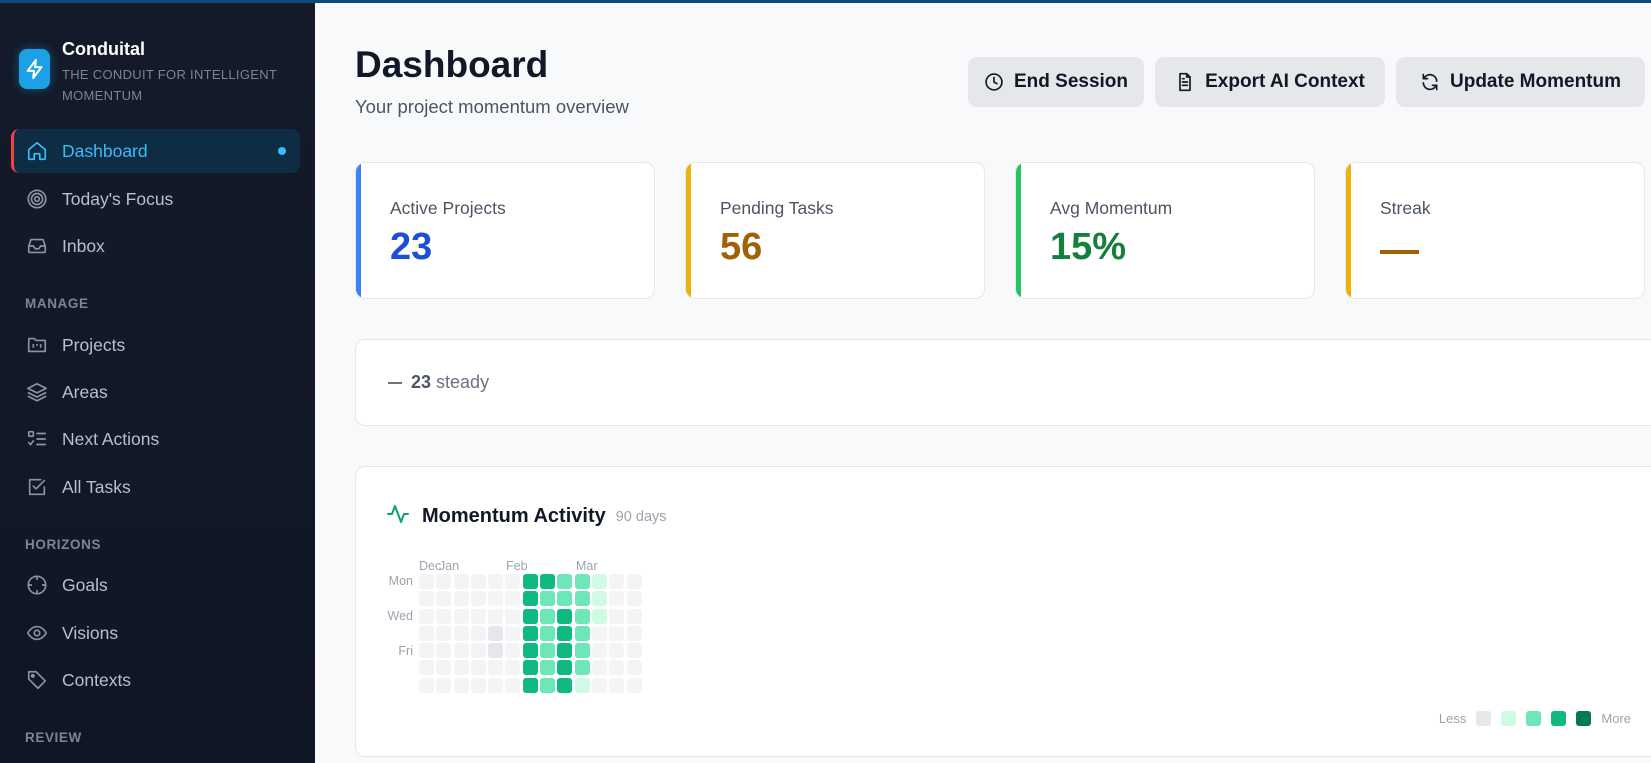 This screenshot has height=763, width=1651. What do you see at coordinates (155, 345) in the screenshot?
I see `sidebar-item-projects: Projects` at bounding box center [155, 345].